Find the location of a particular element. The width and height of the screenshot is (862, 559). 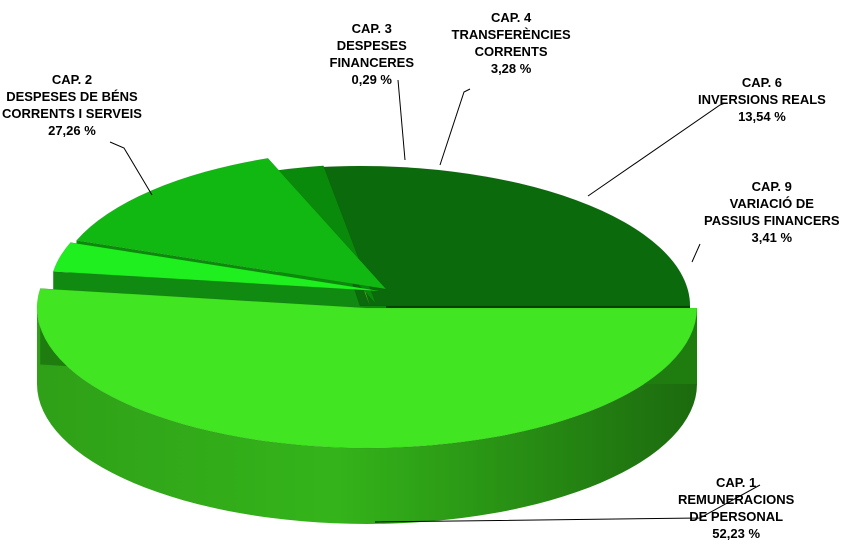

data-label-line: CAP. 1 is located at coordinates (736, 482).